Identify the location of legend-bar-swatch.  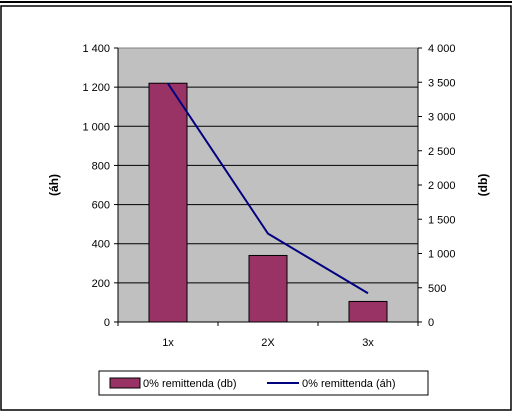
(125, 383).